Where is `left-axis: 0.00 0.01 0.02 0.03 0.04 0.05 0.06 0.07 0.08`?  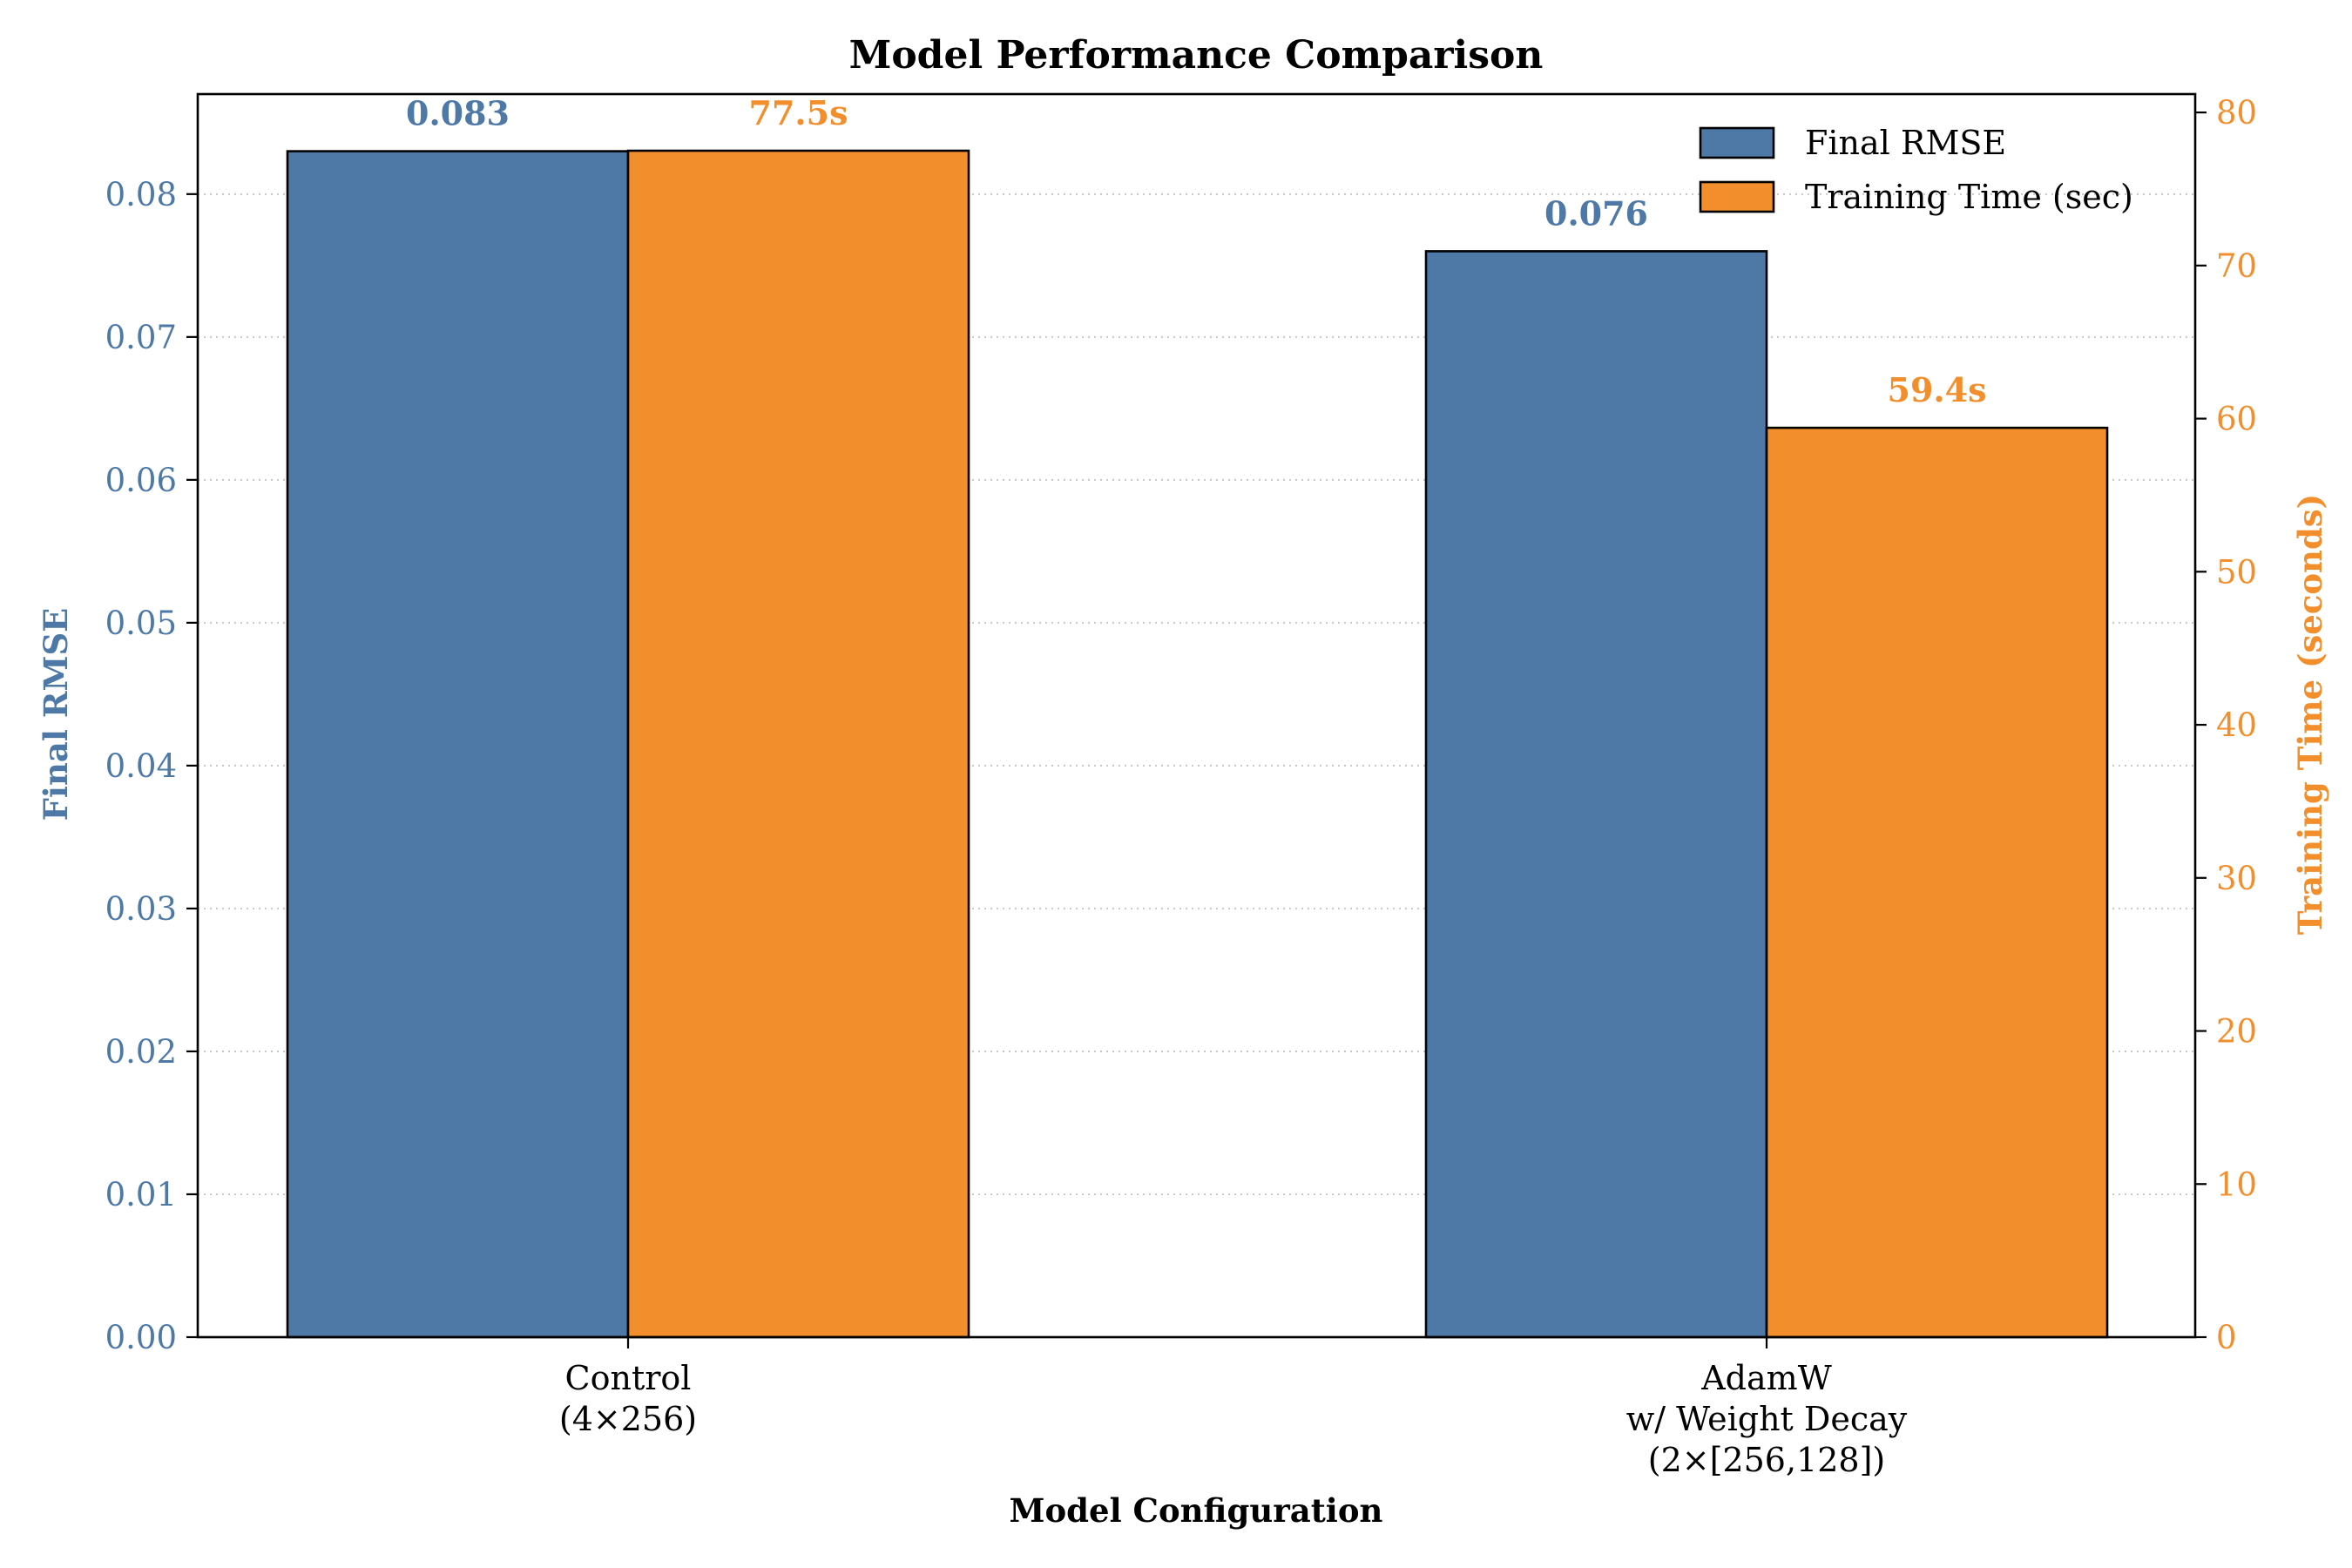 left-axis: 0.00 0.01 0.02 0.03 0.04 0.05 0.06 0.07 0.08 is located at coordinates (151, 766).